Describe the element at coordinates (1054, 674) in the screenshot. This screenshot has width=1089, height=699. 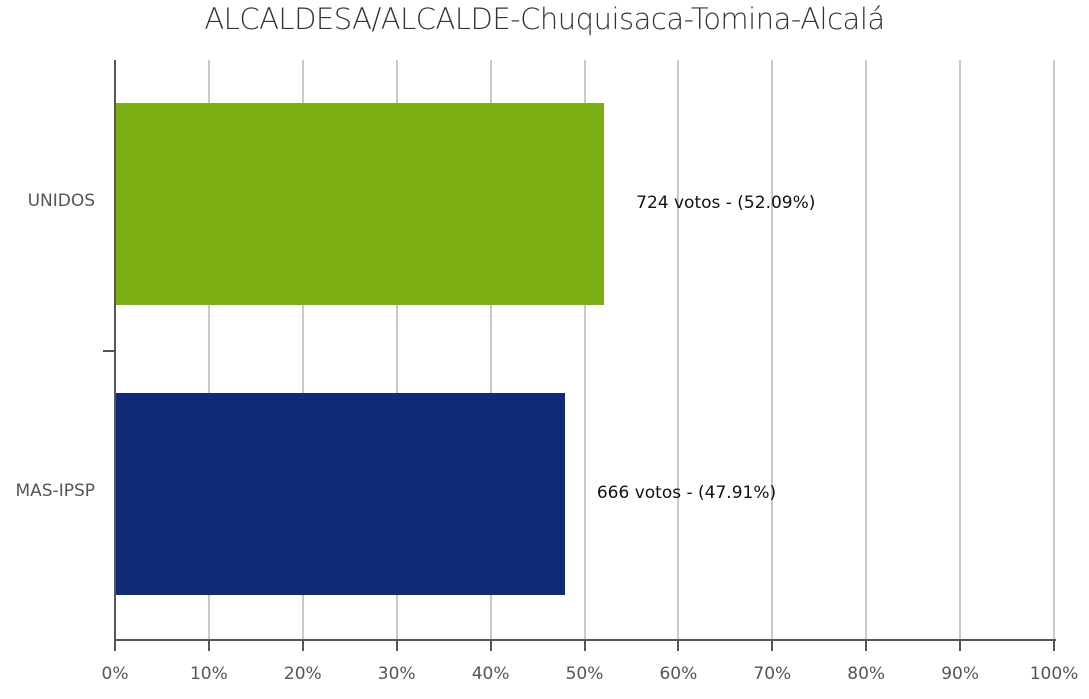
I see `x-tick-label: 100%` at that location.